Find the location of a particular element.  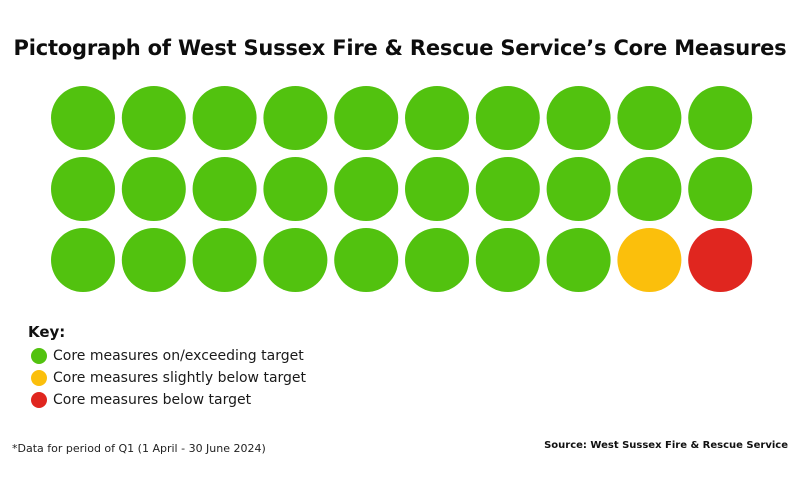

legend-label-on-target: Core measures on/exceeding target is located at coordinates (178, 356).